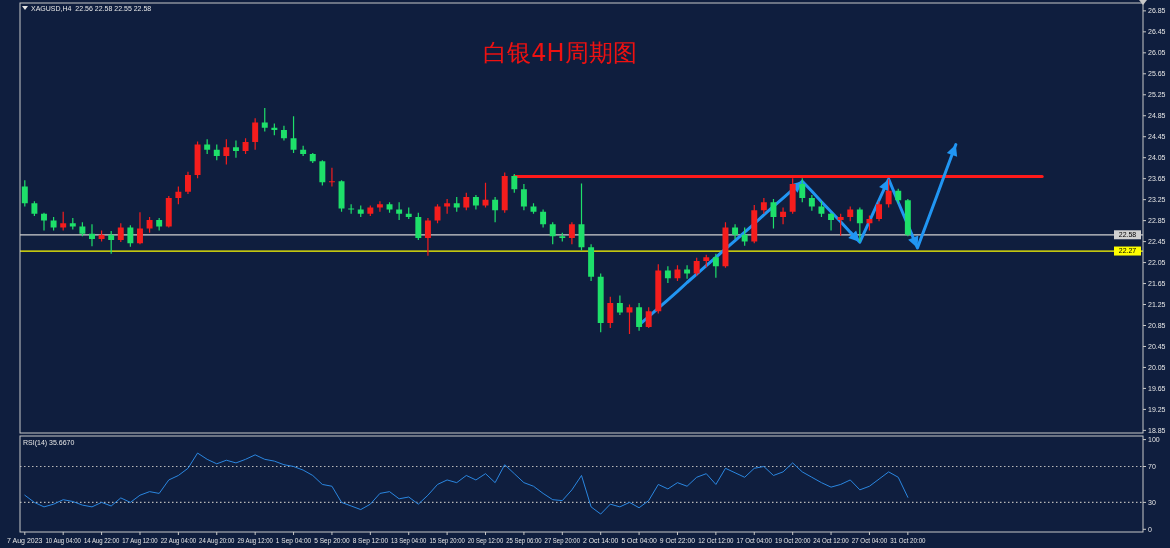 The width and height of the screenshot is (1170, 548). I want to click on text: 白银4H周期图, so click(560, 53).